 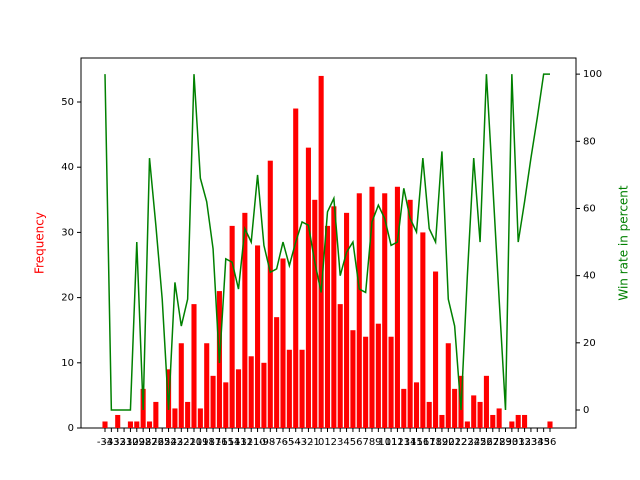 What do you see at coordinates (226, 442) in the screenshot?
I see `x-tick-label: -15` at bounding box center [226, 442].